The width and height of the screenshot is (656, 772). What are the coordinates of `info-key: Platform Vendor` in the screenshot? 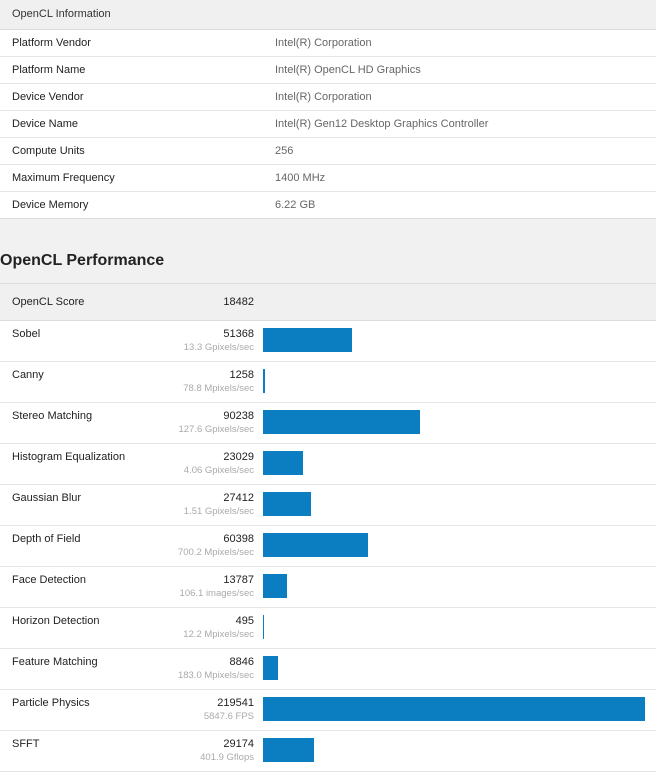 It's located at (51, 43).